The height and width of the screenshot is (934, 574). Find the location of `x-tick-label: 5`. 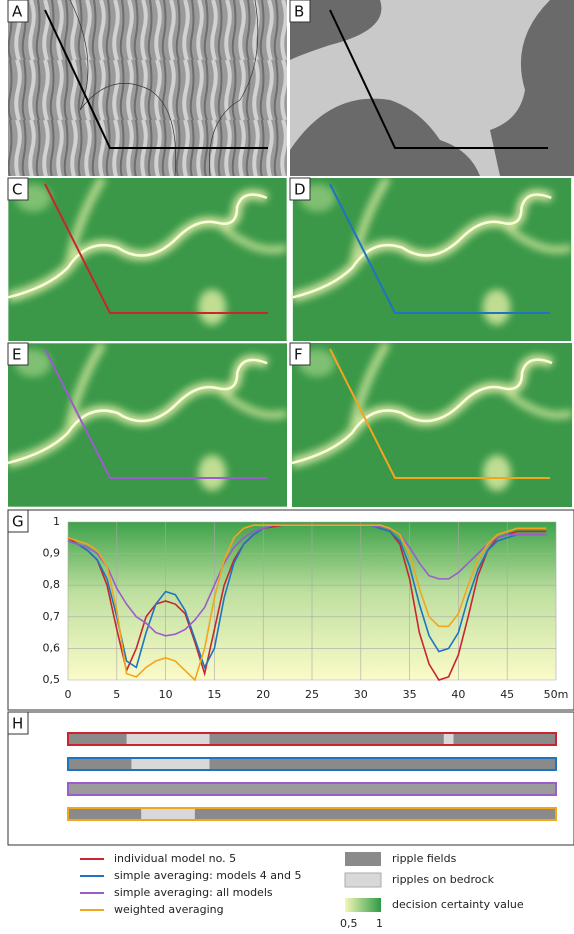

x-tick-label: 5 is located at coordinates (116, 694).